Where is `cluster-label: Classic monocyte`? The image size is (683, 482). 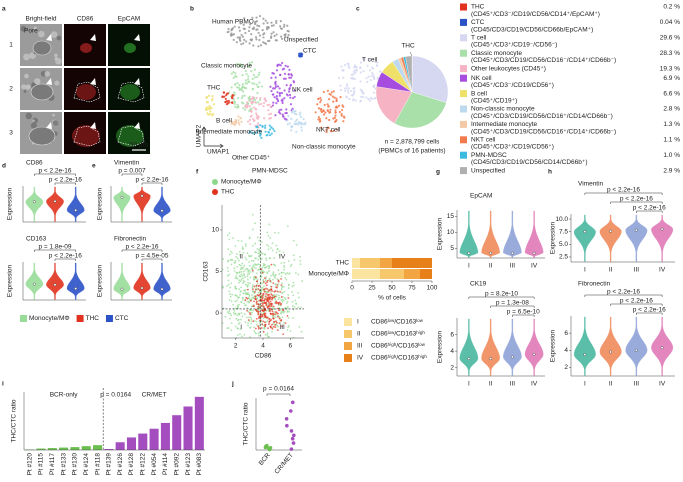 cluster-label: Classic monocyte is located at coordinates (226, 66).